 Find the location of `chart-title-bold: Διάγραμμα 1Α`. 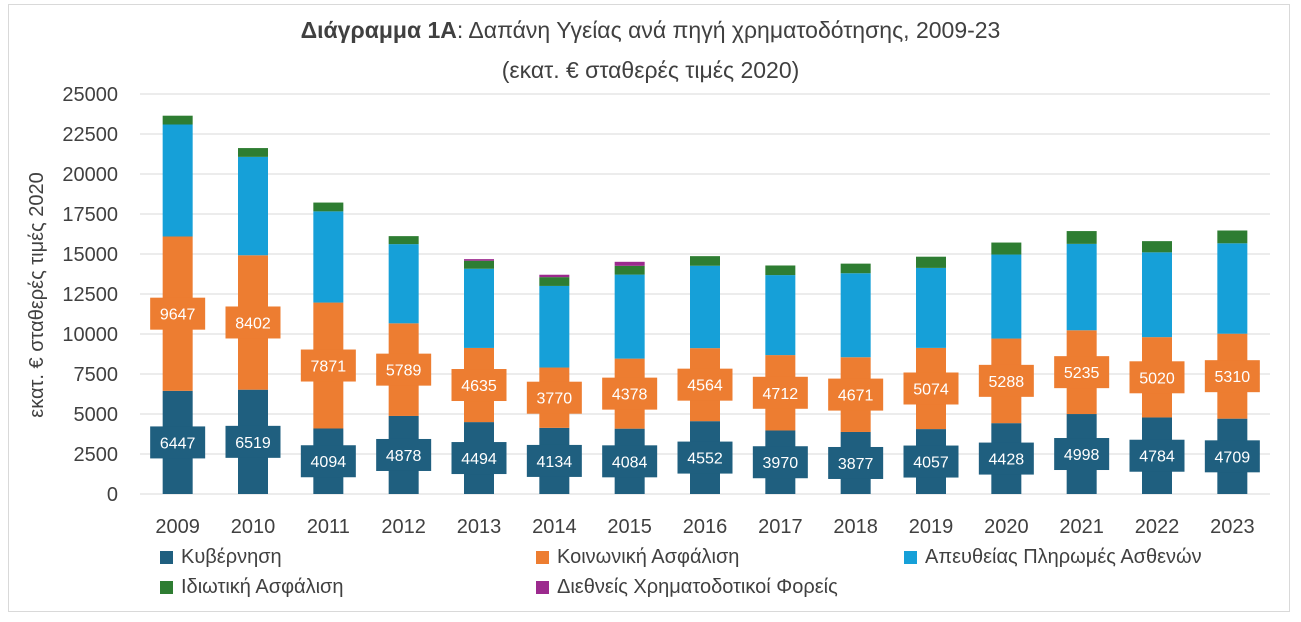

chart-title-bold: Διάγραμμα 1Α is located at coordinates (378, 30).